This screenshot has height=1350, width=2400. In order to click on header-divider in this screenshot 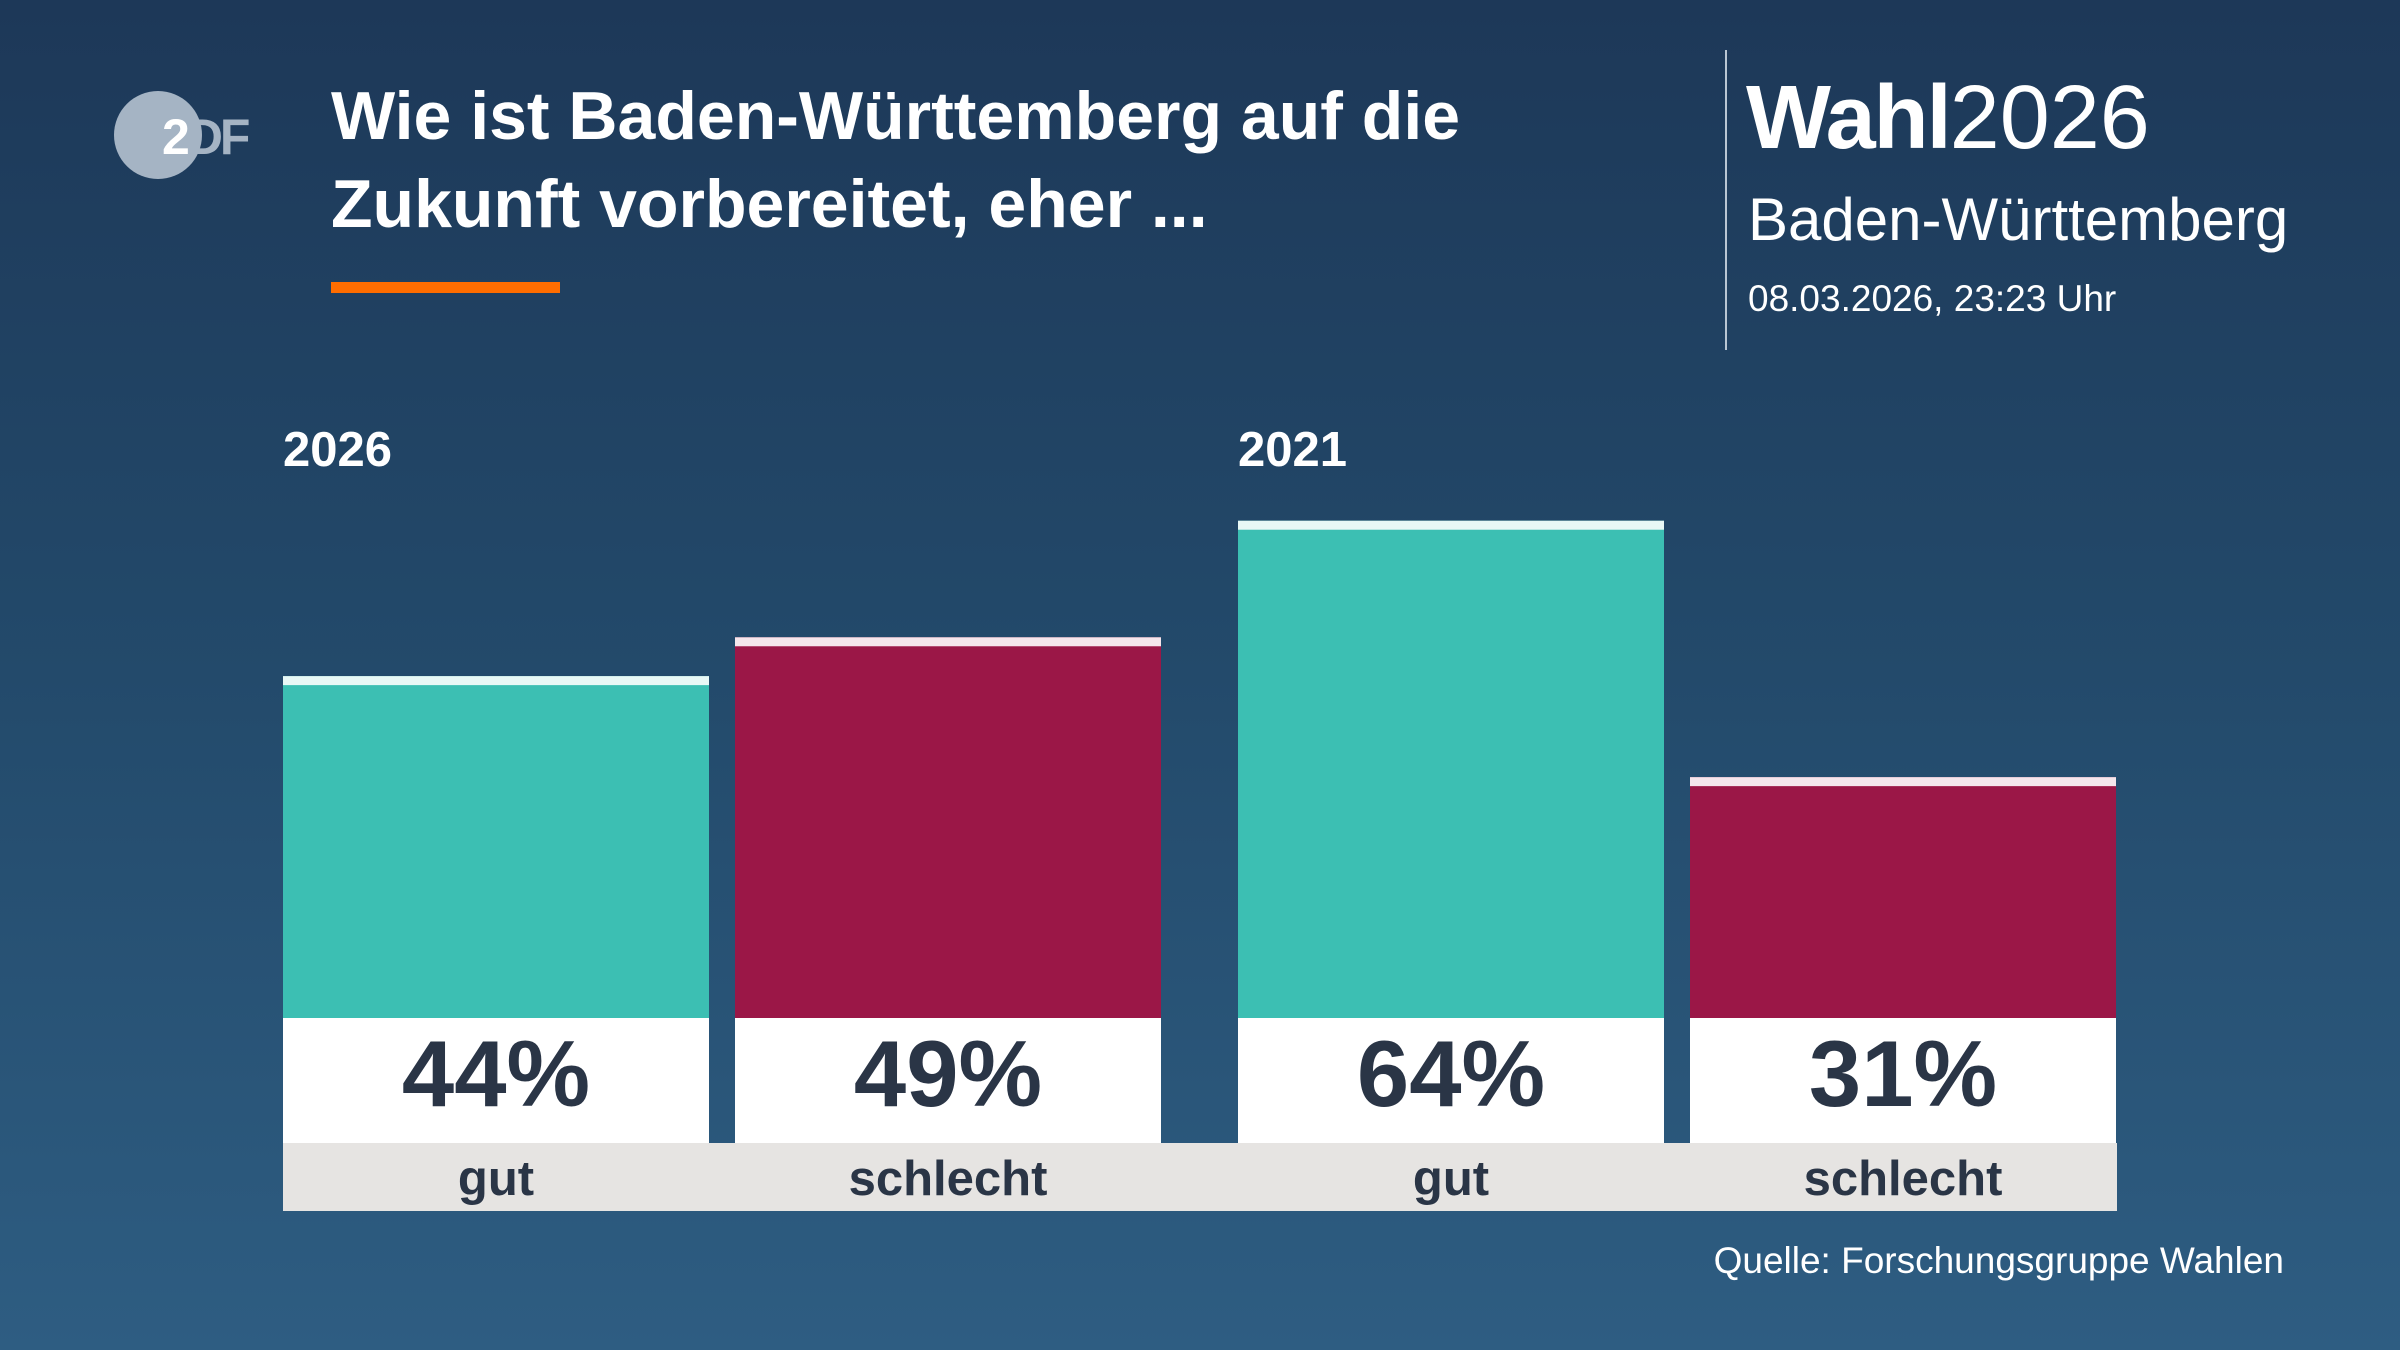, I will do `click(1726, 200)`.